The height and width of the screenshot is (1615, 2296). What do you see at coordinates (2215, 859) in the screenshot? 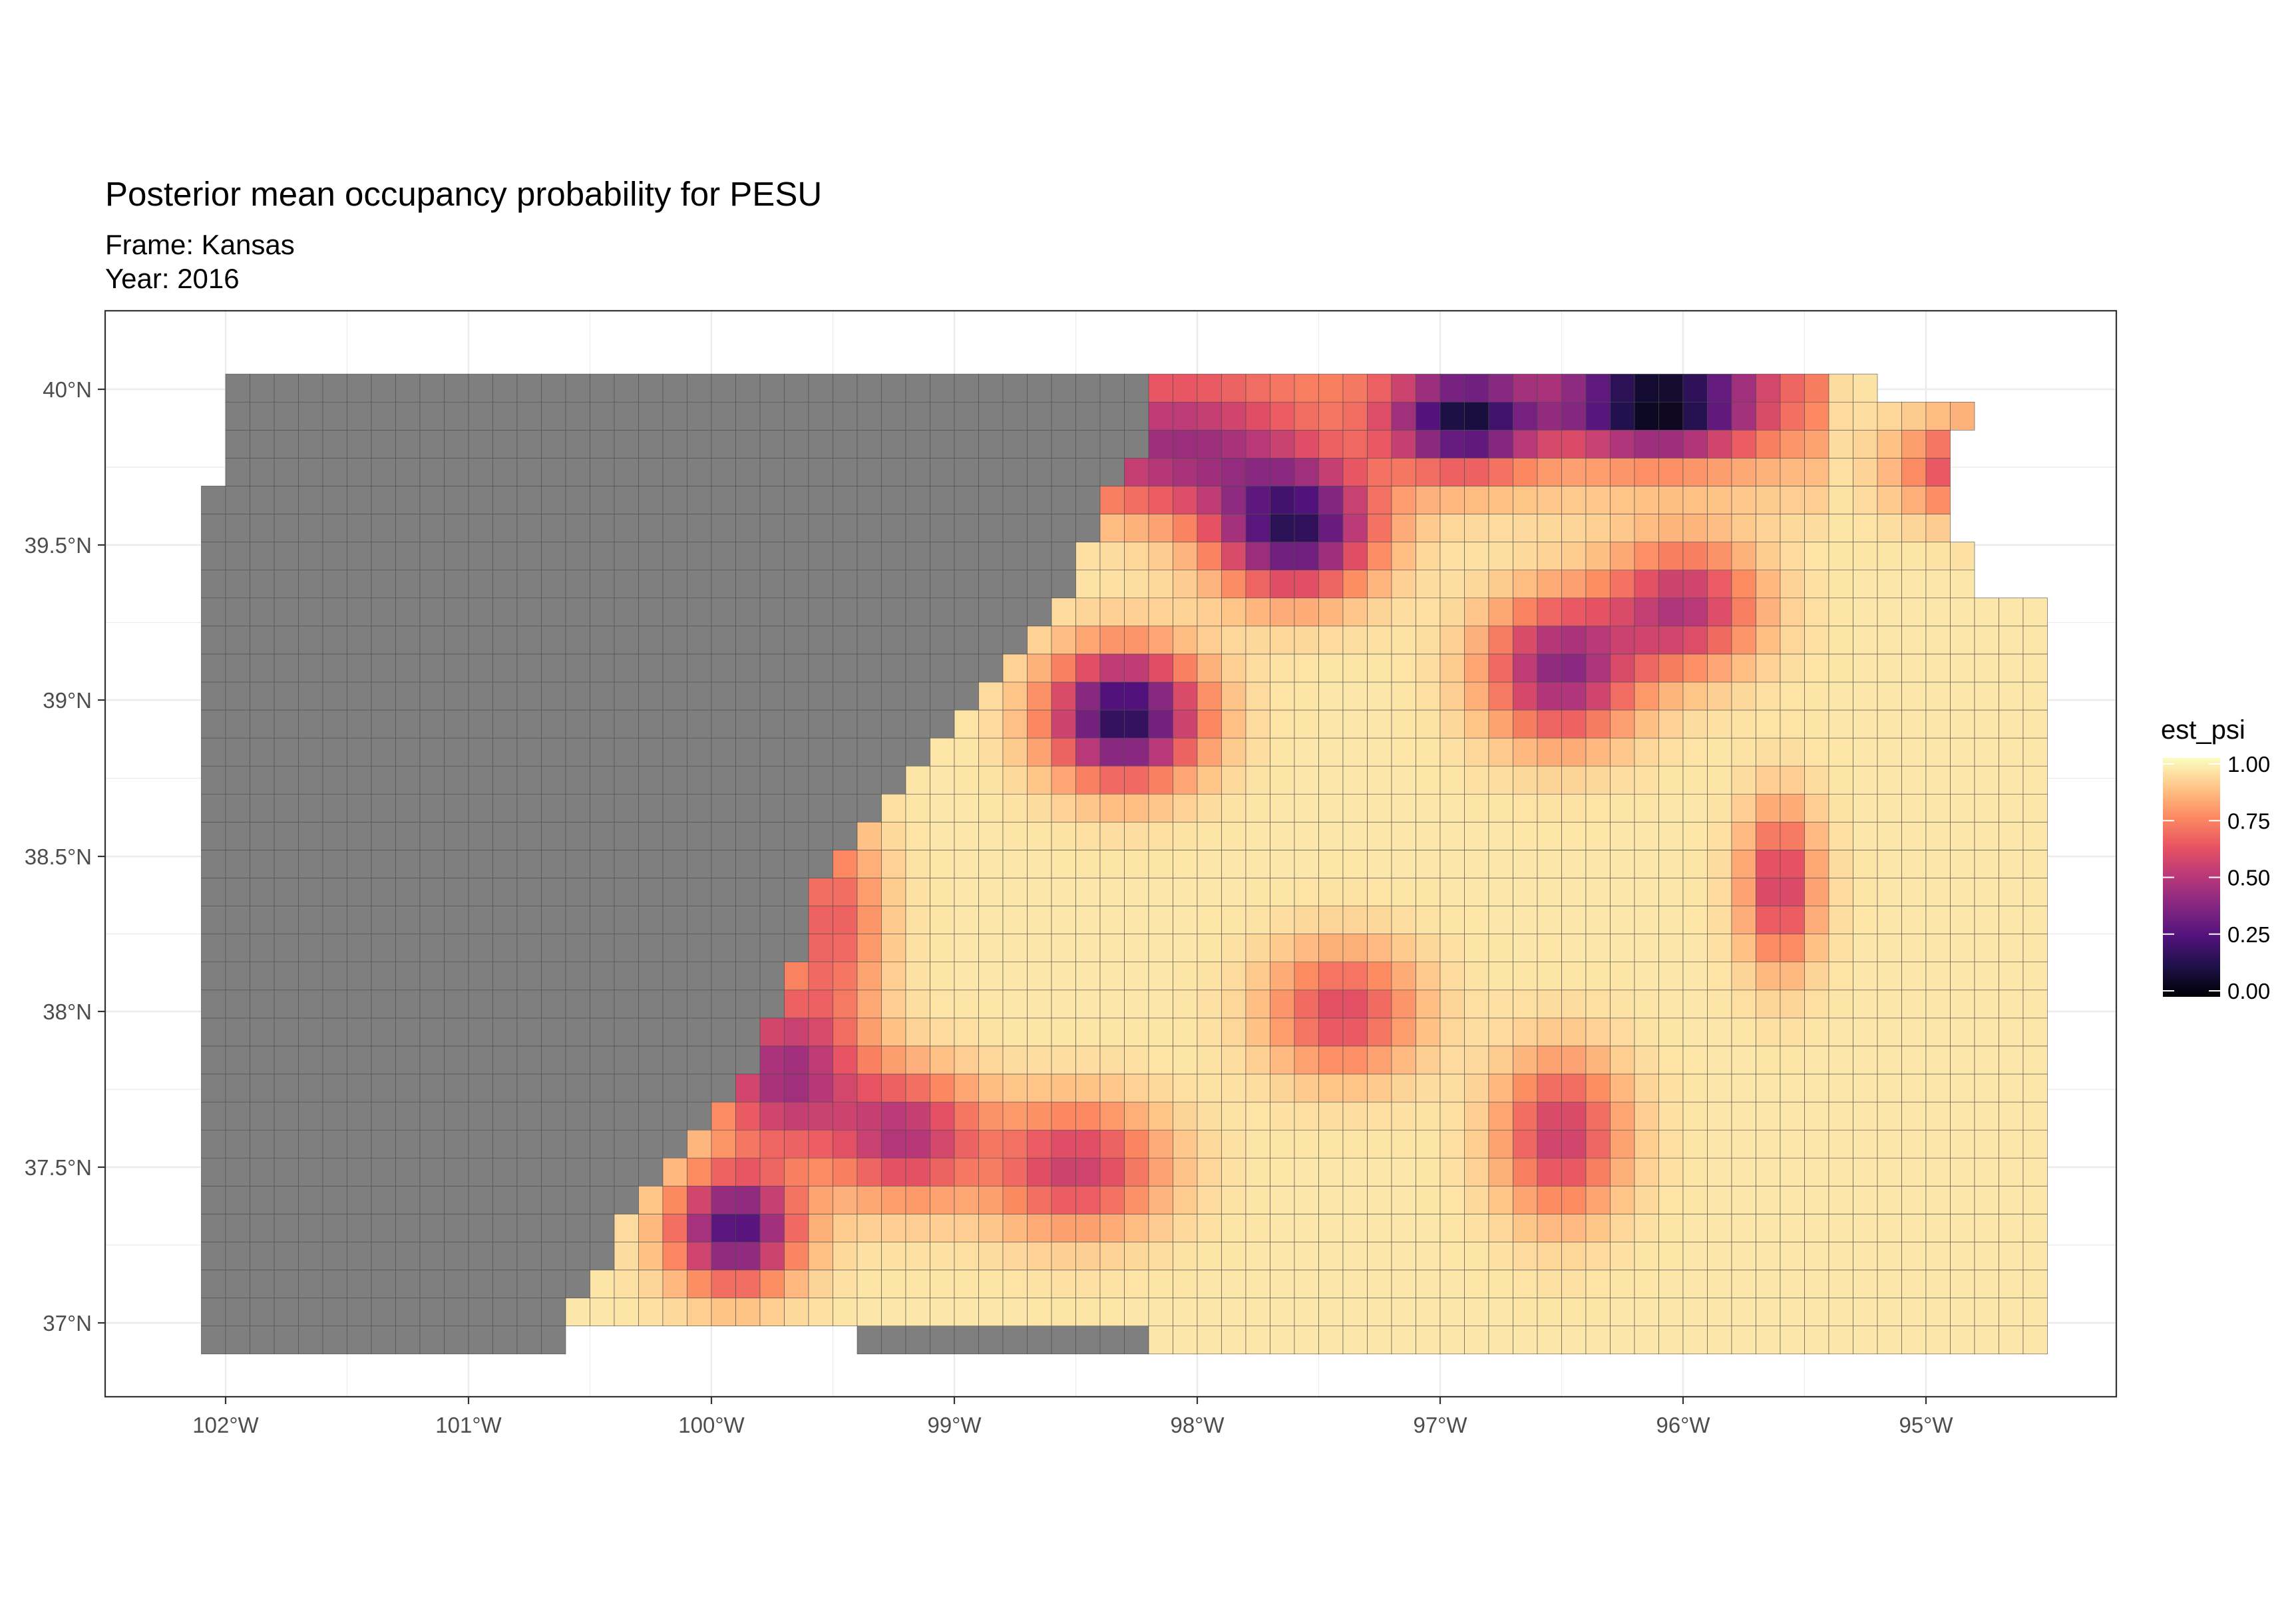
I see `legend: est_psi 1.000.750.500.250.00` at bounding box center [2215, 859].